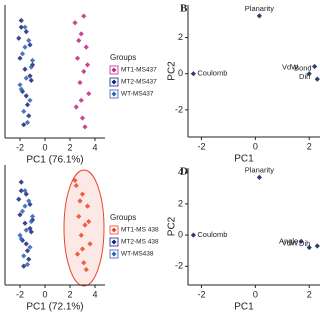 The image size is (320, 320). Describe the element at coordinates (139, 82) in the screenshot. I see `legend-label: MT2-MS437` at that location.